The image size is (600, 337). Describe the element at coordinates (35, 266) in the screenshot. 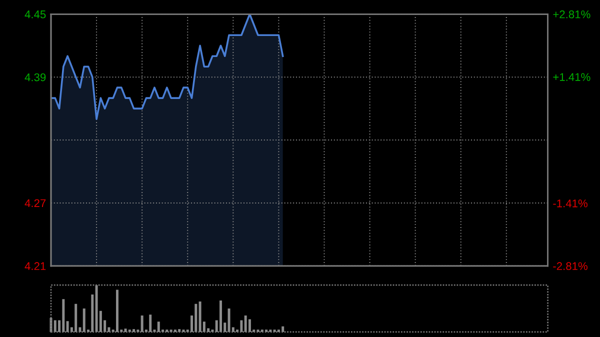

I see `y-tick-label: 4.21` at that location.